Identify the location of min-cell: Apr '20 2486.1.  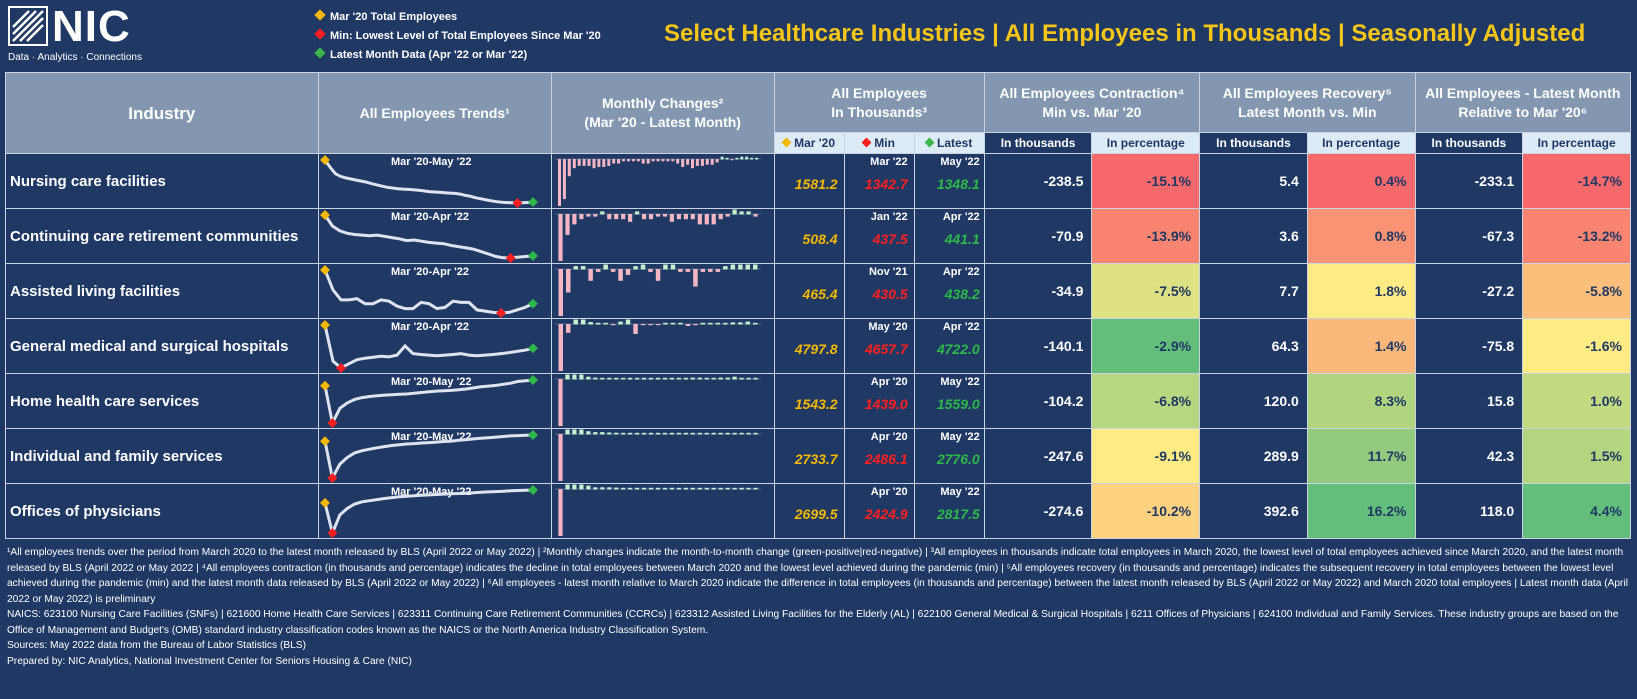
(879, 456).